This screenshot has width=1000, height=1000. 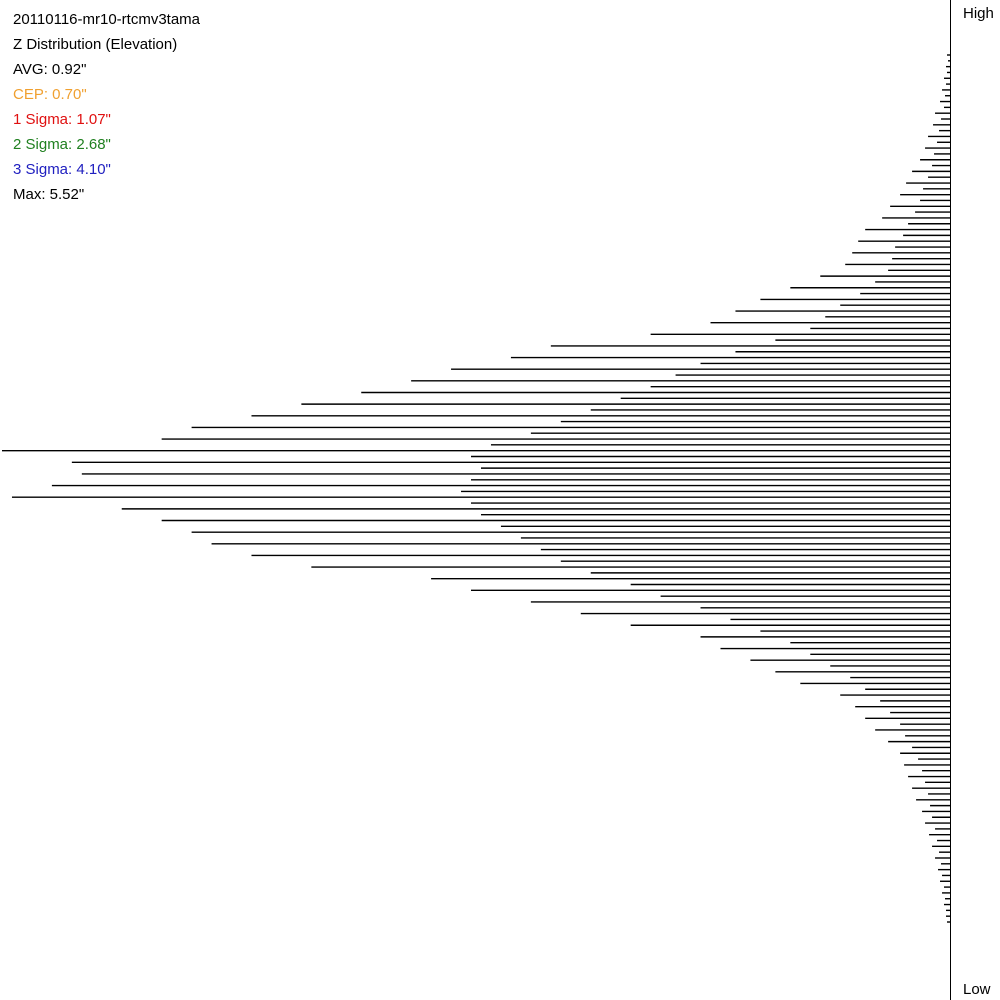 What do you see at coordinates (107, 19) in the screenshot?
I see `chart-title: 20110116-mr10-rtcmv3tama` at bounding box center [107, 19].